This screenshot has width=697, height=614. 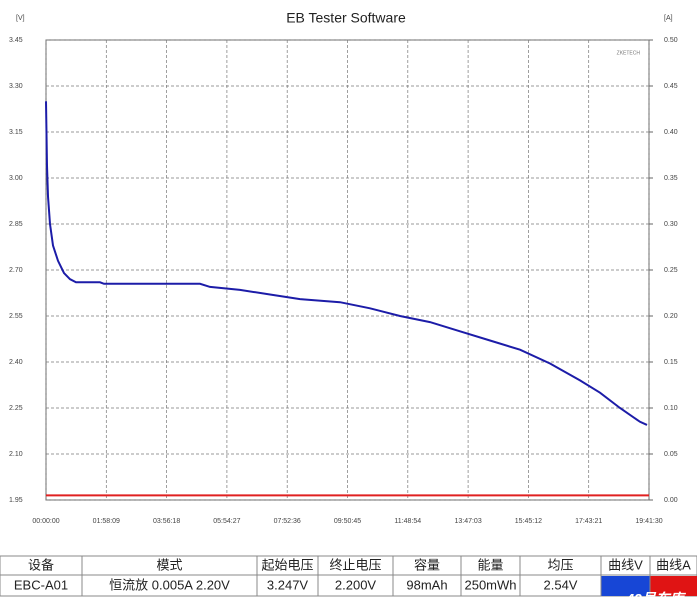 I want to click on table-cell: 250mWh, so click(x=490, y=584).